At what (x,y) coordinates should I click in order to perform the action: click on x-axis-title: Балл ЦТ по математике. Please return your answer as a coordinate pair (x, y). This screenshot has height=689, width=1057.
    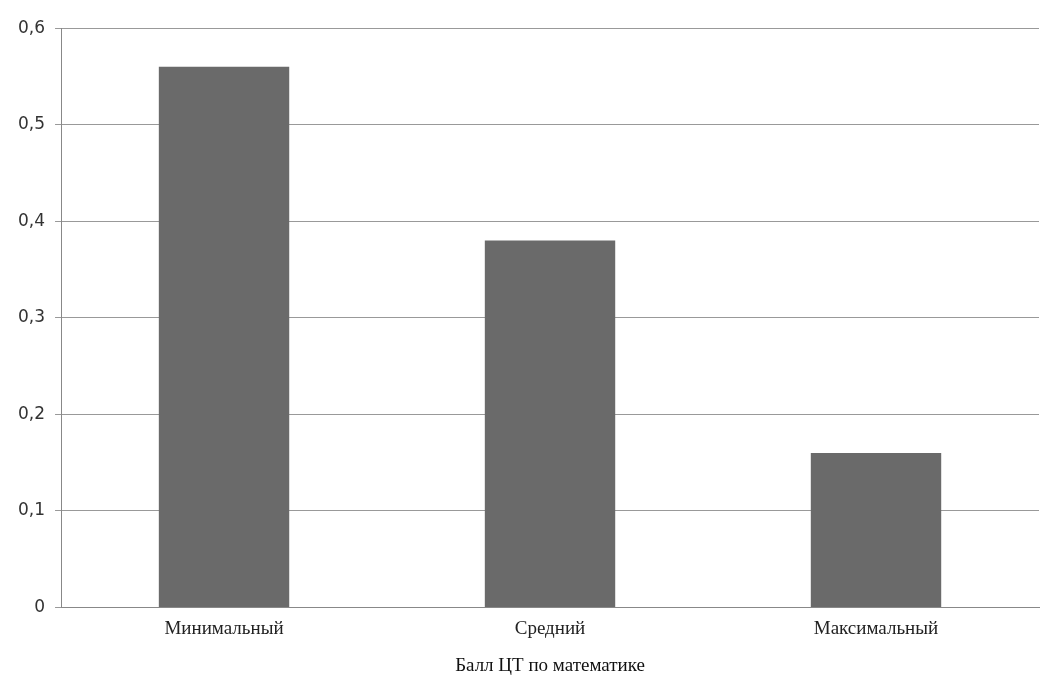
    Looking at the image, I should click on (550, 664).